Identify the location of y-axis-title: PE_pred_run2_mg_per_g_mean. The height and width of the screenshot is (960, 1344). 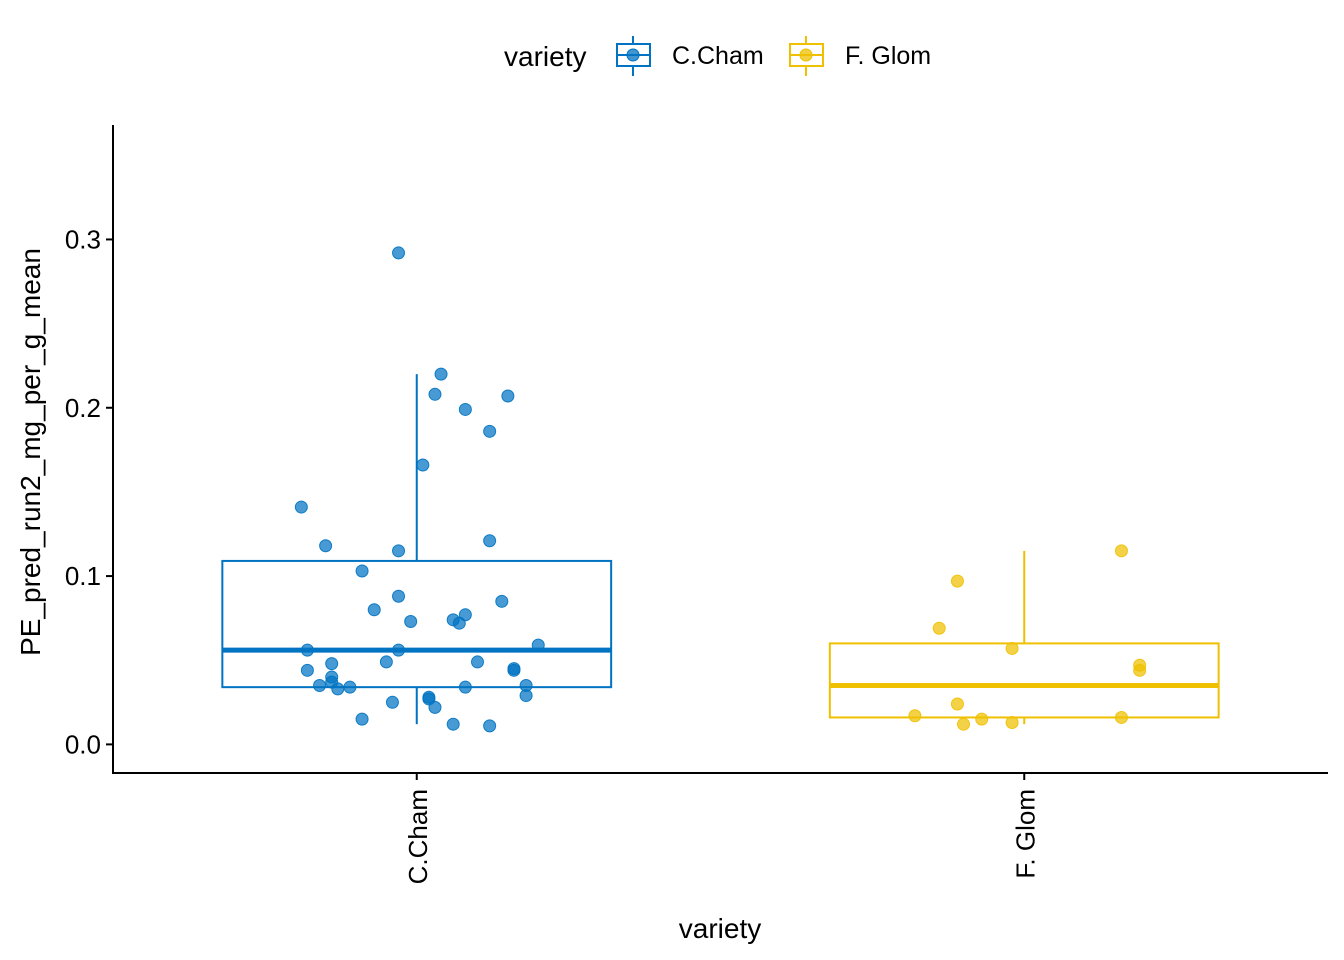
(30, 452).